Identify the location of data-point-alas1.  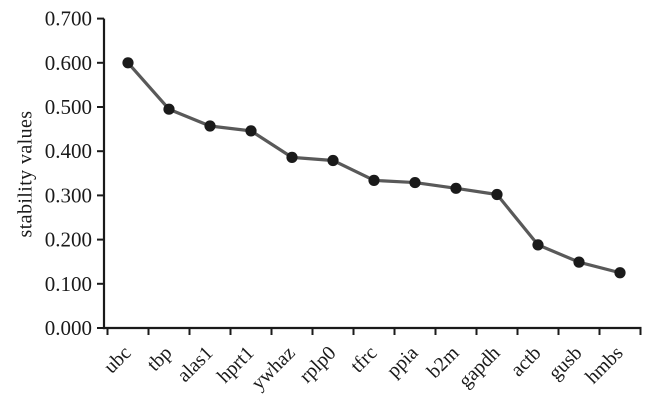
(210, 126).